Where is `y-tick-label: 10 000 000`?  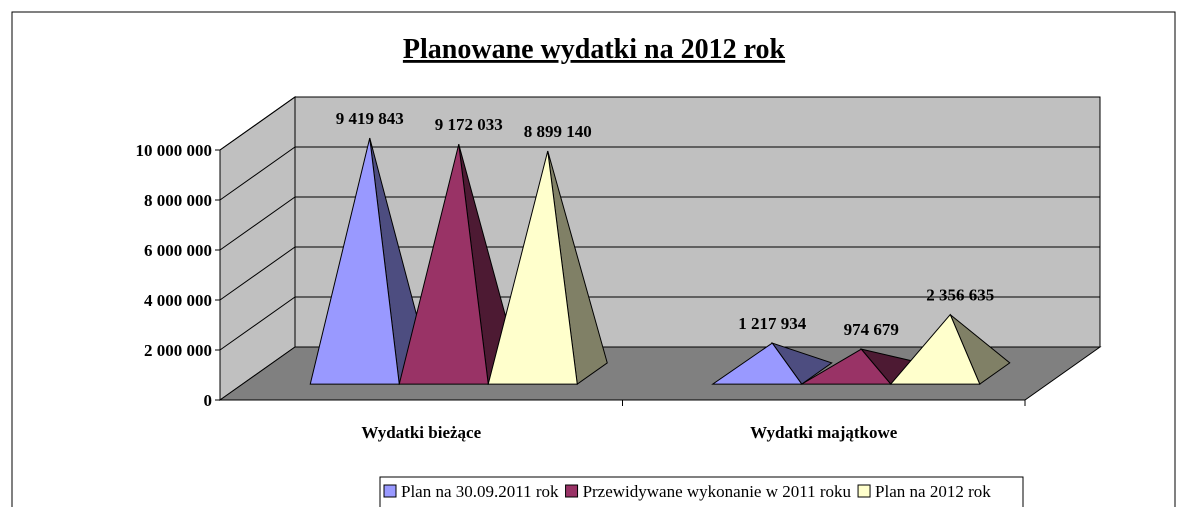 y-tick-label: 10 000 000 is located at coordinates (174, 150).